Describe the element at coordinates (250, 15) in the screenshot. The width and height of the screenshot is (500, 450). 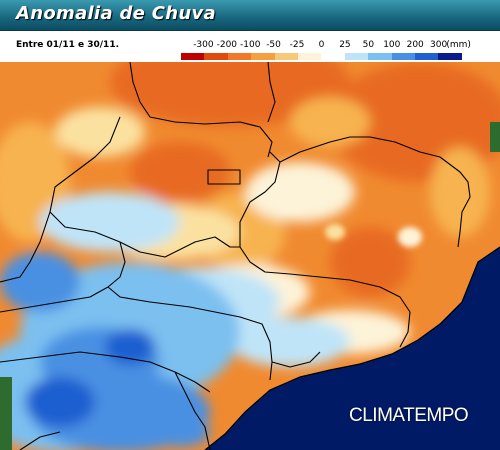
I see `header-bar: Anomalia de Chuva` at that location.